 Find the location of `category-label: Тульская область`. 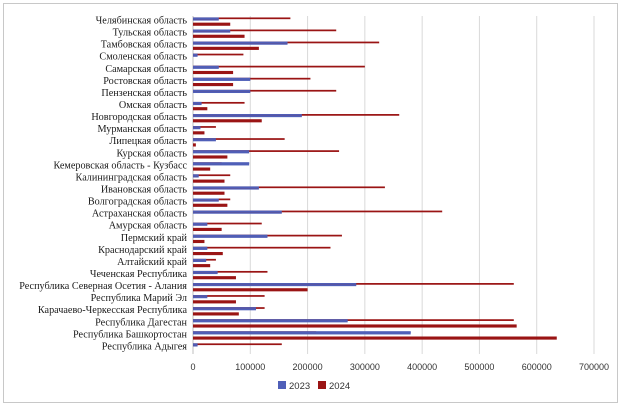

category-label: Тульская область is located at coordinates (150, 33).